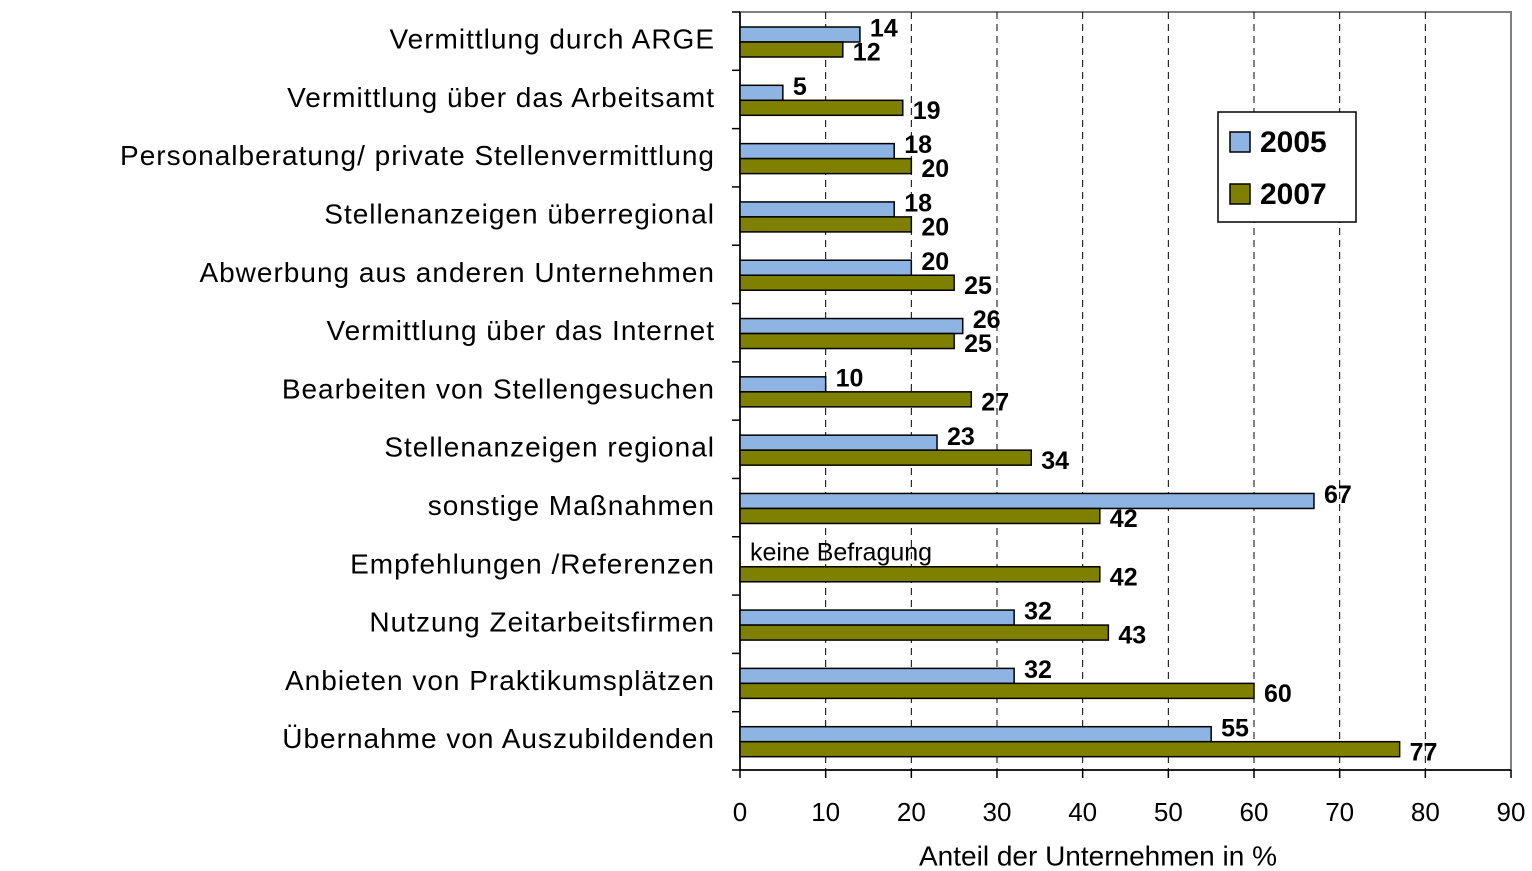  What do you see at coordinates (1293, 194) in the screenshot?
I see `legend-label: 2007` at bounding box center [1293, 194].